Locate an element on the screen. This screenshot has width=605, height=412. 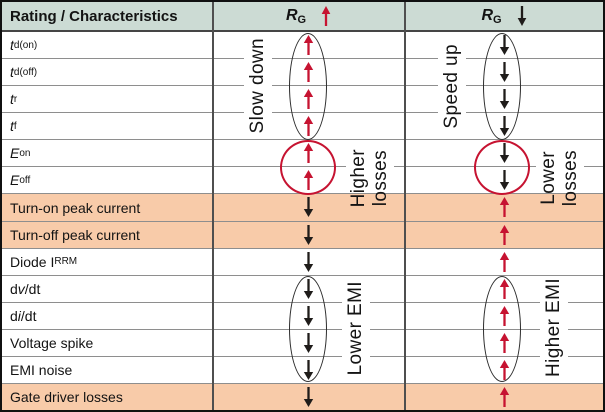
row-label: t d(on) is located at coordinates (24, 45).